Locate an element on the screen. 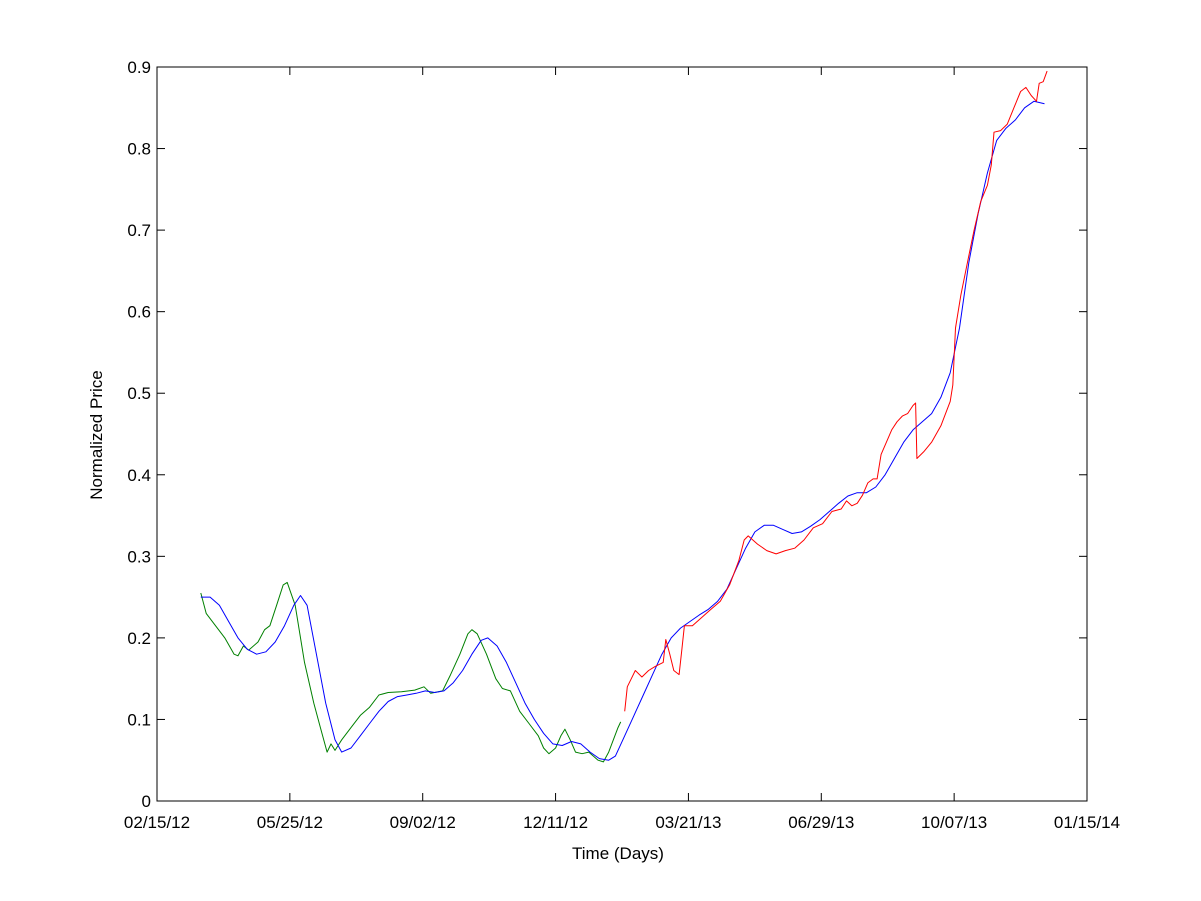 The width and height of the screenshot is (1201, 901). y-tick-label: 0.5 is located at coordinates (139, 393).